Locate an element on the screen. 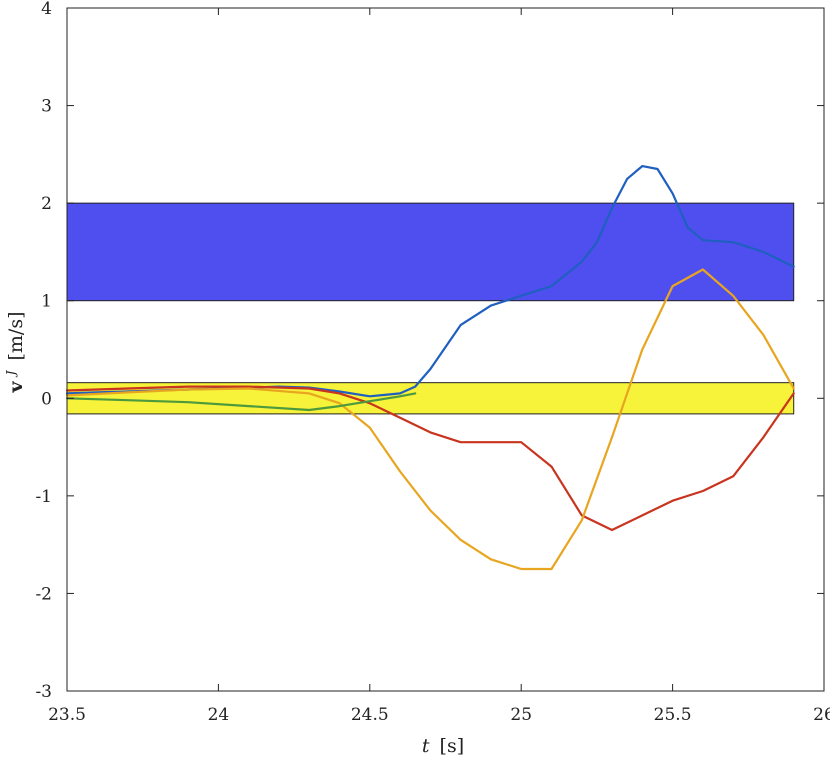  x-axis-title: t [s] is located at coordinates (443, 746).